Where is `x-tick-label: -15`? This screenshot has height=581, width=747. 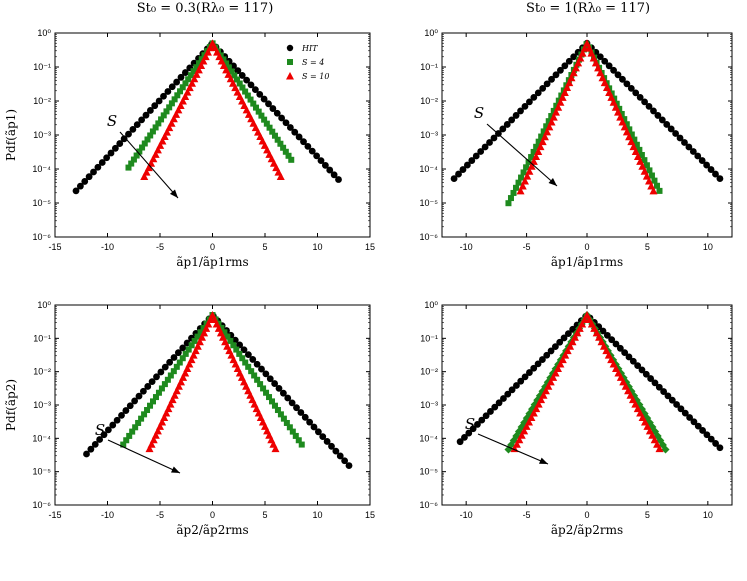 x-tick-label: -15 is located at coordinates (54, 515).